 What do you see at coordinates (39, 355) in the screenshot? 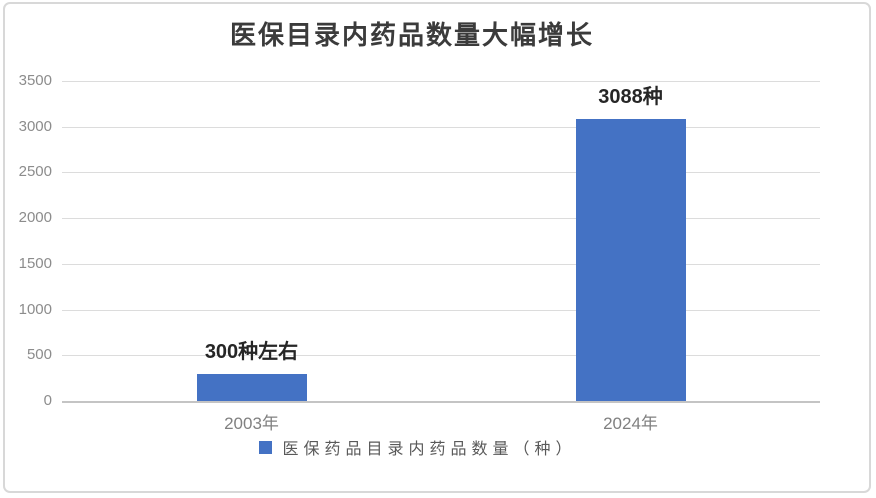
I see `y-tick-label-500: 500` at bounding box center [39, 355].